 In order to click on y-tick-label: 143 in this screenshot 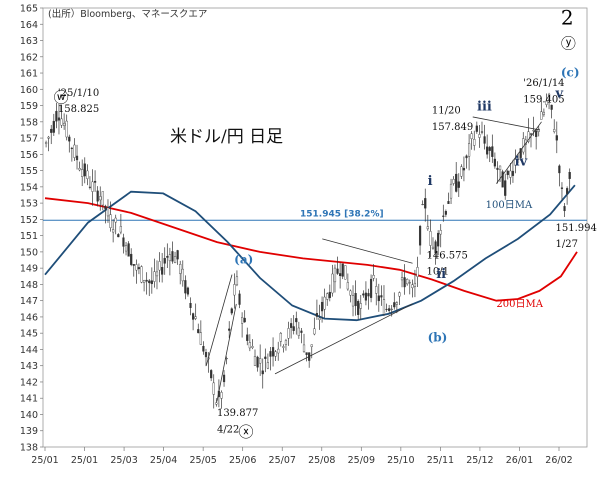, I will do `click(29, 366)`.